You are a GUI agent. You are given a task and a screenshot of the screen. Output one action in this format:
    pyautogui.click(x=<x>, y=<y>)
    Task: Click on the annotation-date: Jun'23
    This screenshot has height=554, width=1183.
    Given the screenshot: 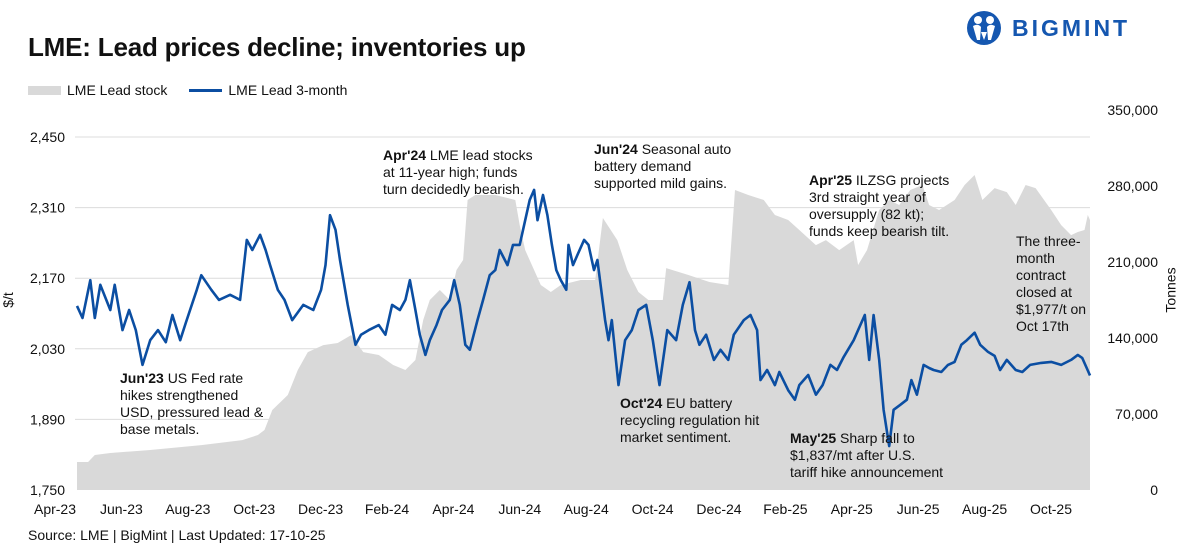 What is the action you would take?
    pyautogui.click(x=144, y=378)
    